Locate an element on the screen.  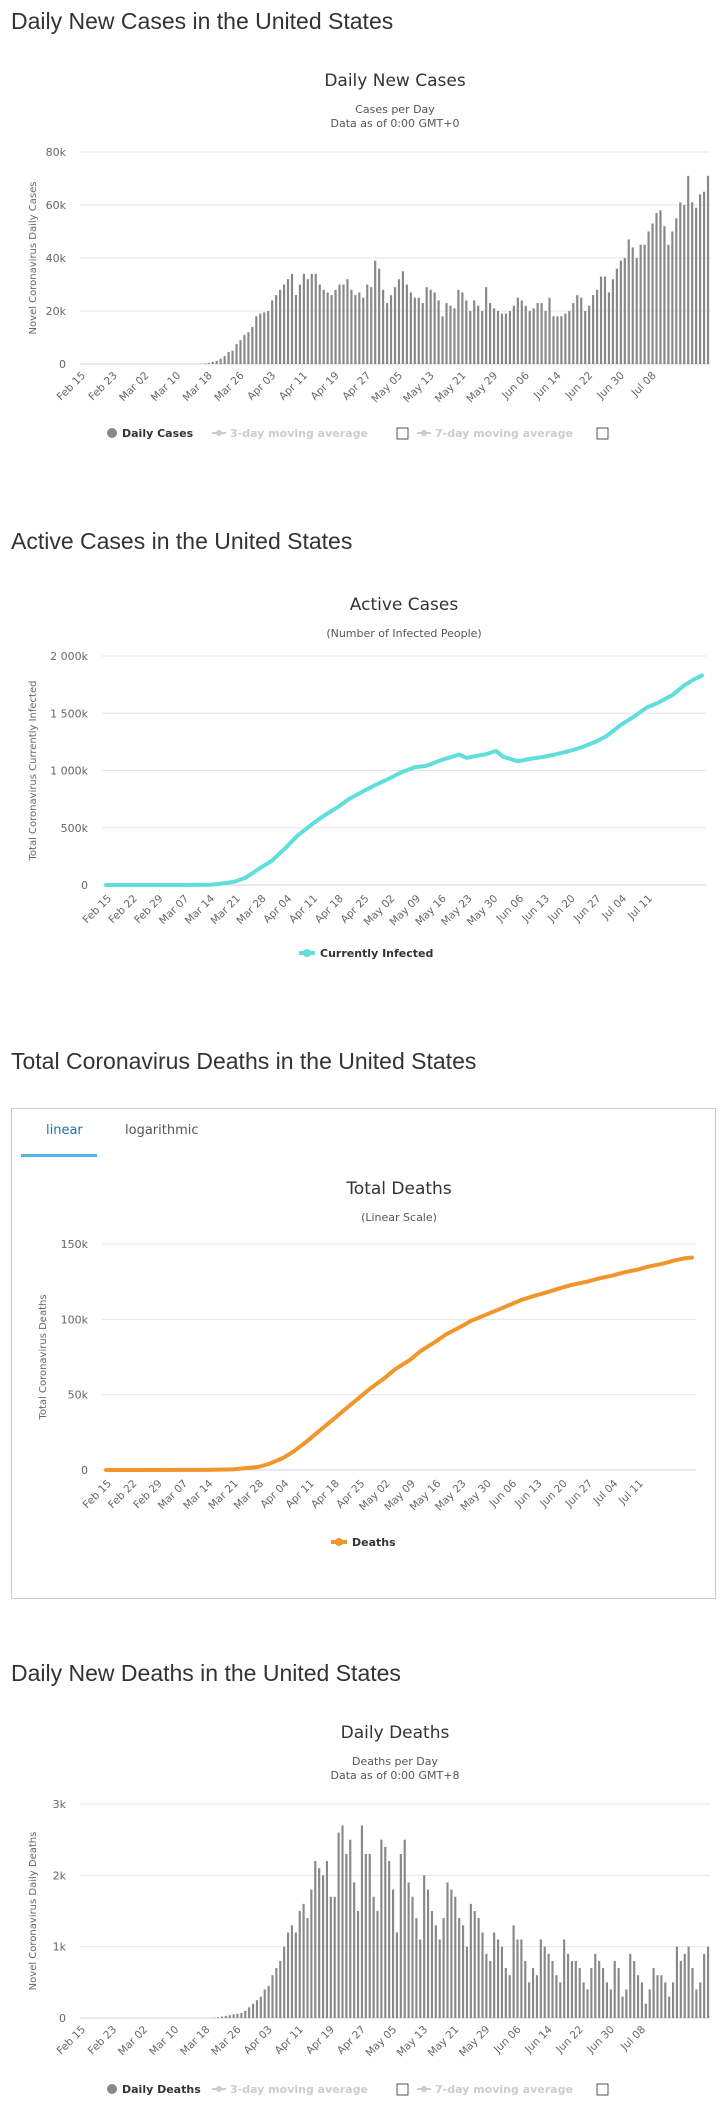
section-title-daily-deaths: Daily New Deaths in the United States is located at coordinates (206, 1673).